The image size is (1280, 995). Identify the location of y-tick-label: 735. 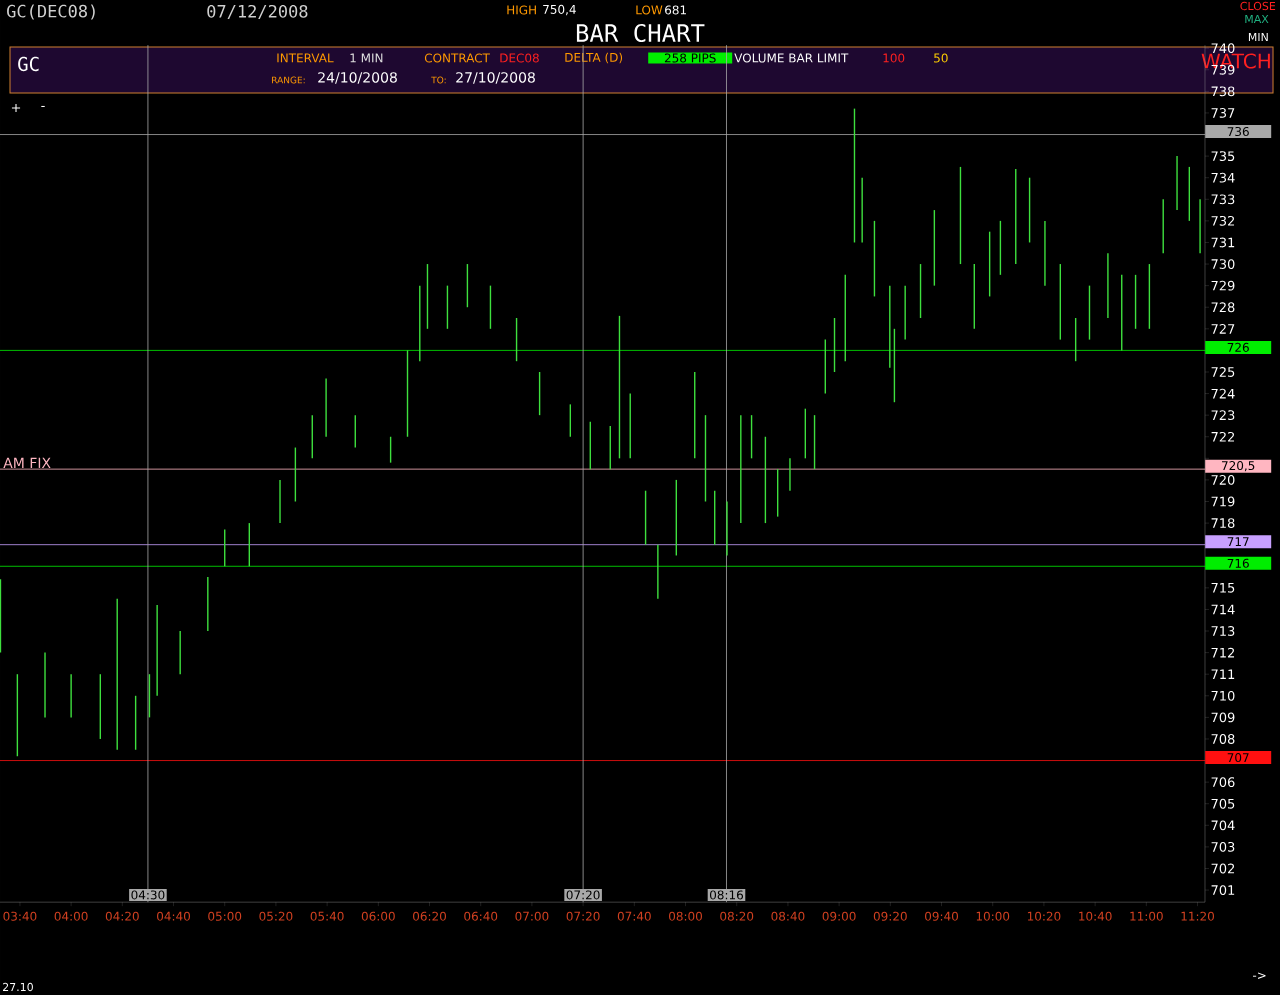
(1223, 156).